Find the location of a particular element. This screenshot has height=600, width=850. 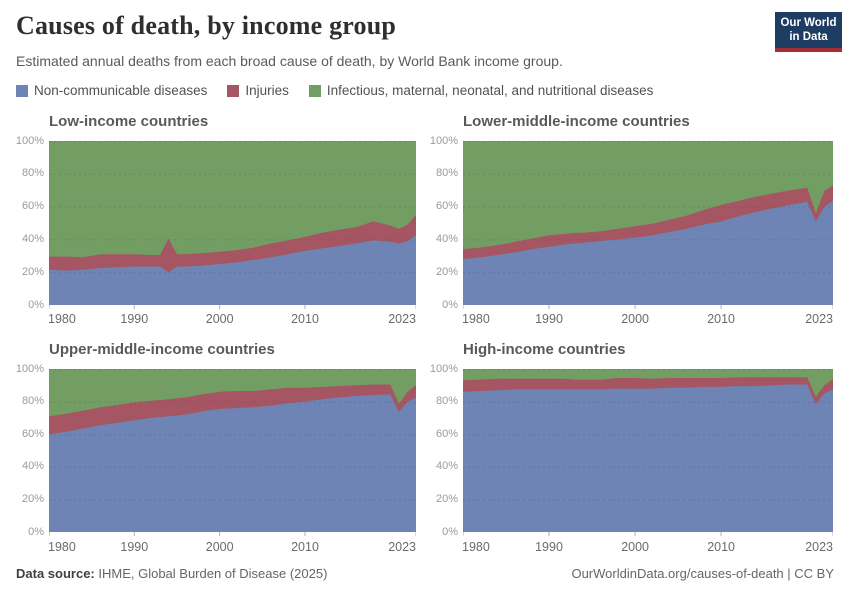

owid-logo-line1: Our World is located at coordinates (808, 23).